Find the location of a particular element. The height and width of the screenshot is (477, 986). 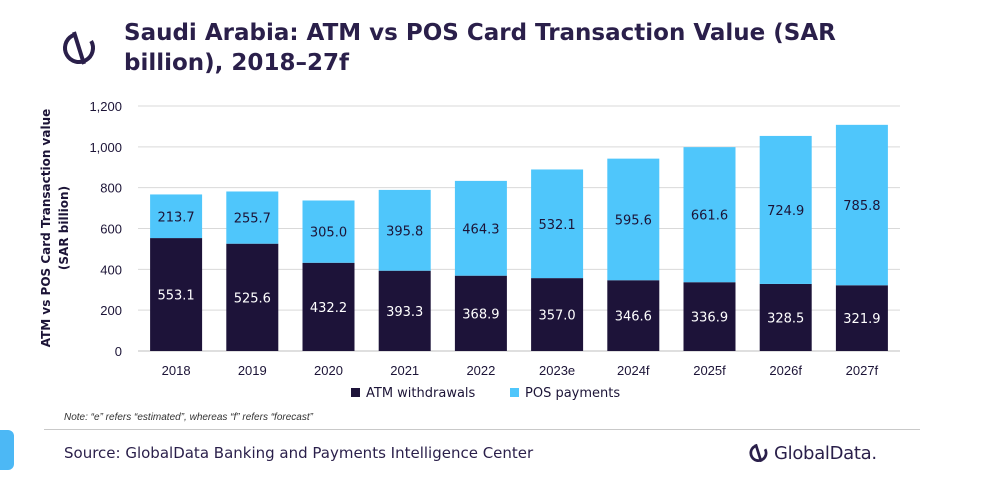

data-label-pos: 213.7 is located at coordinates (175, 217).